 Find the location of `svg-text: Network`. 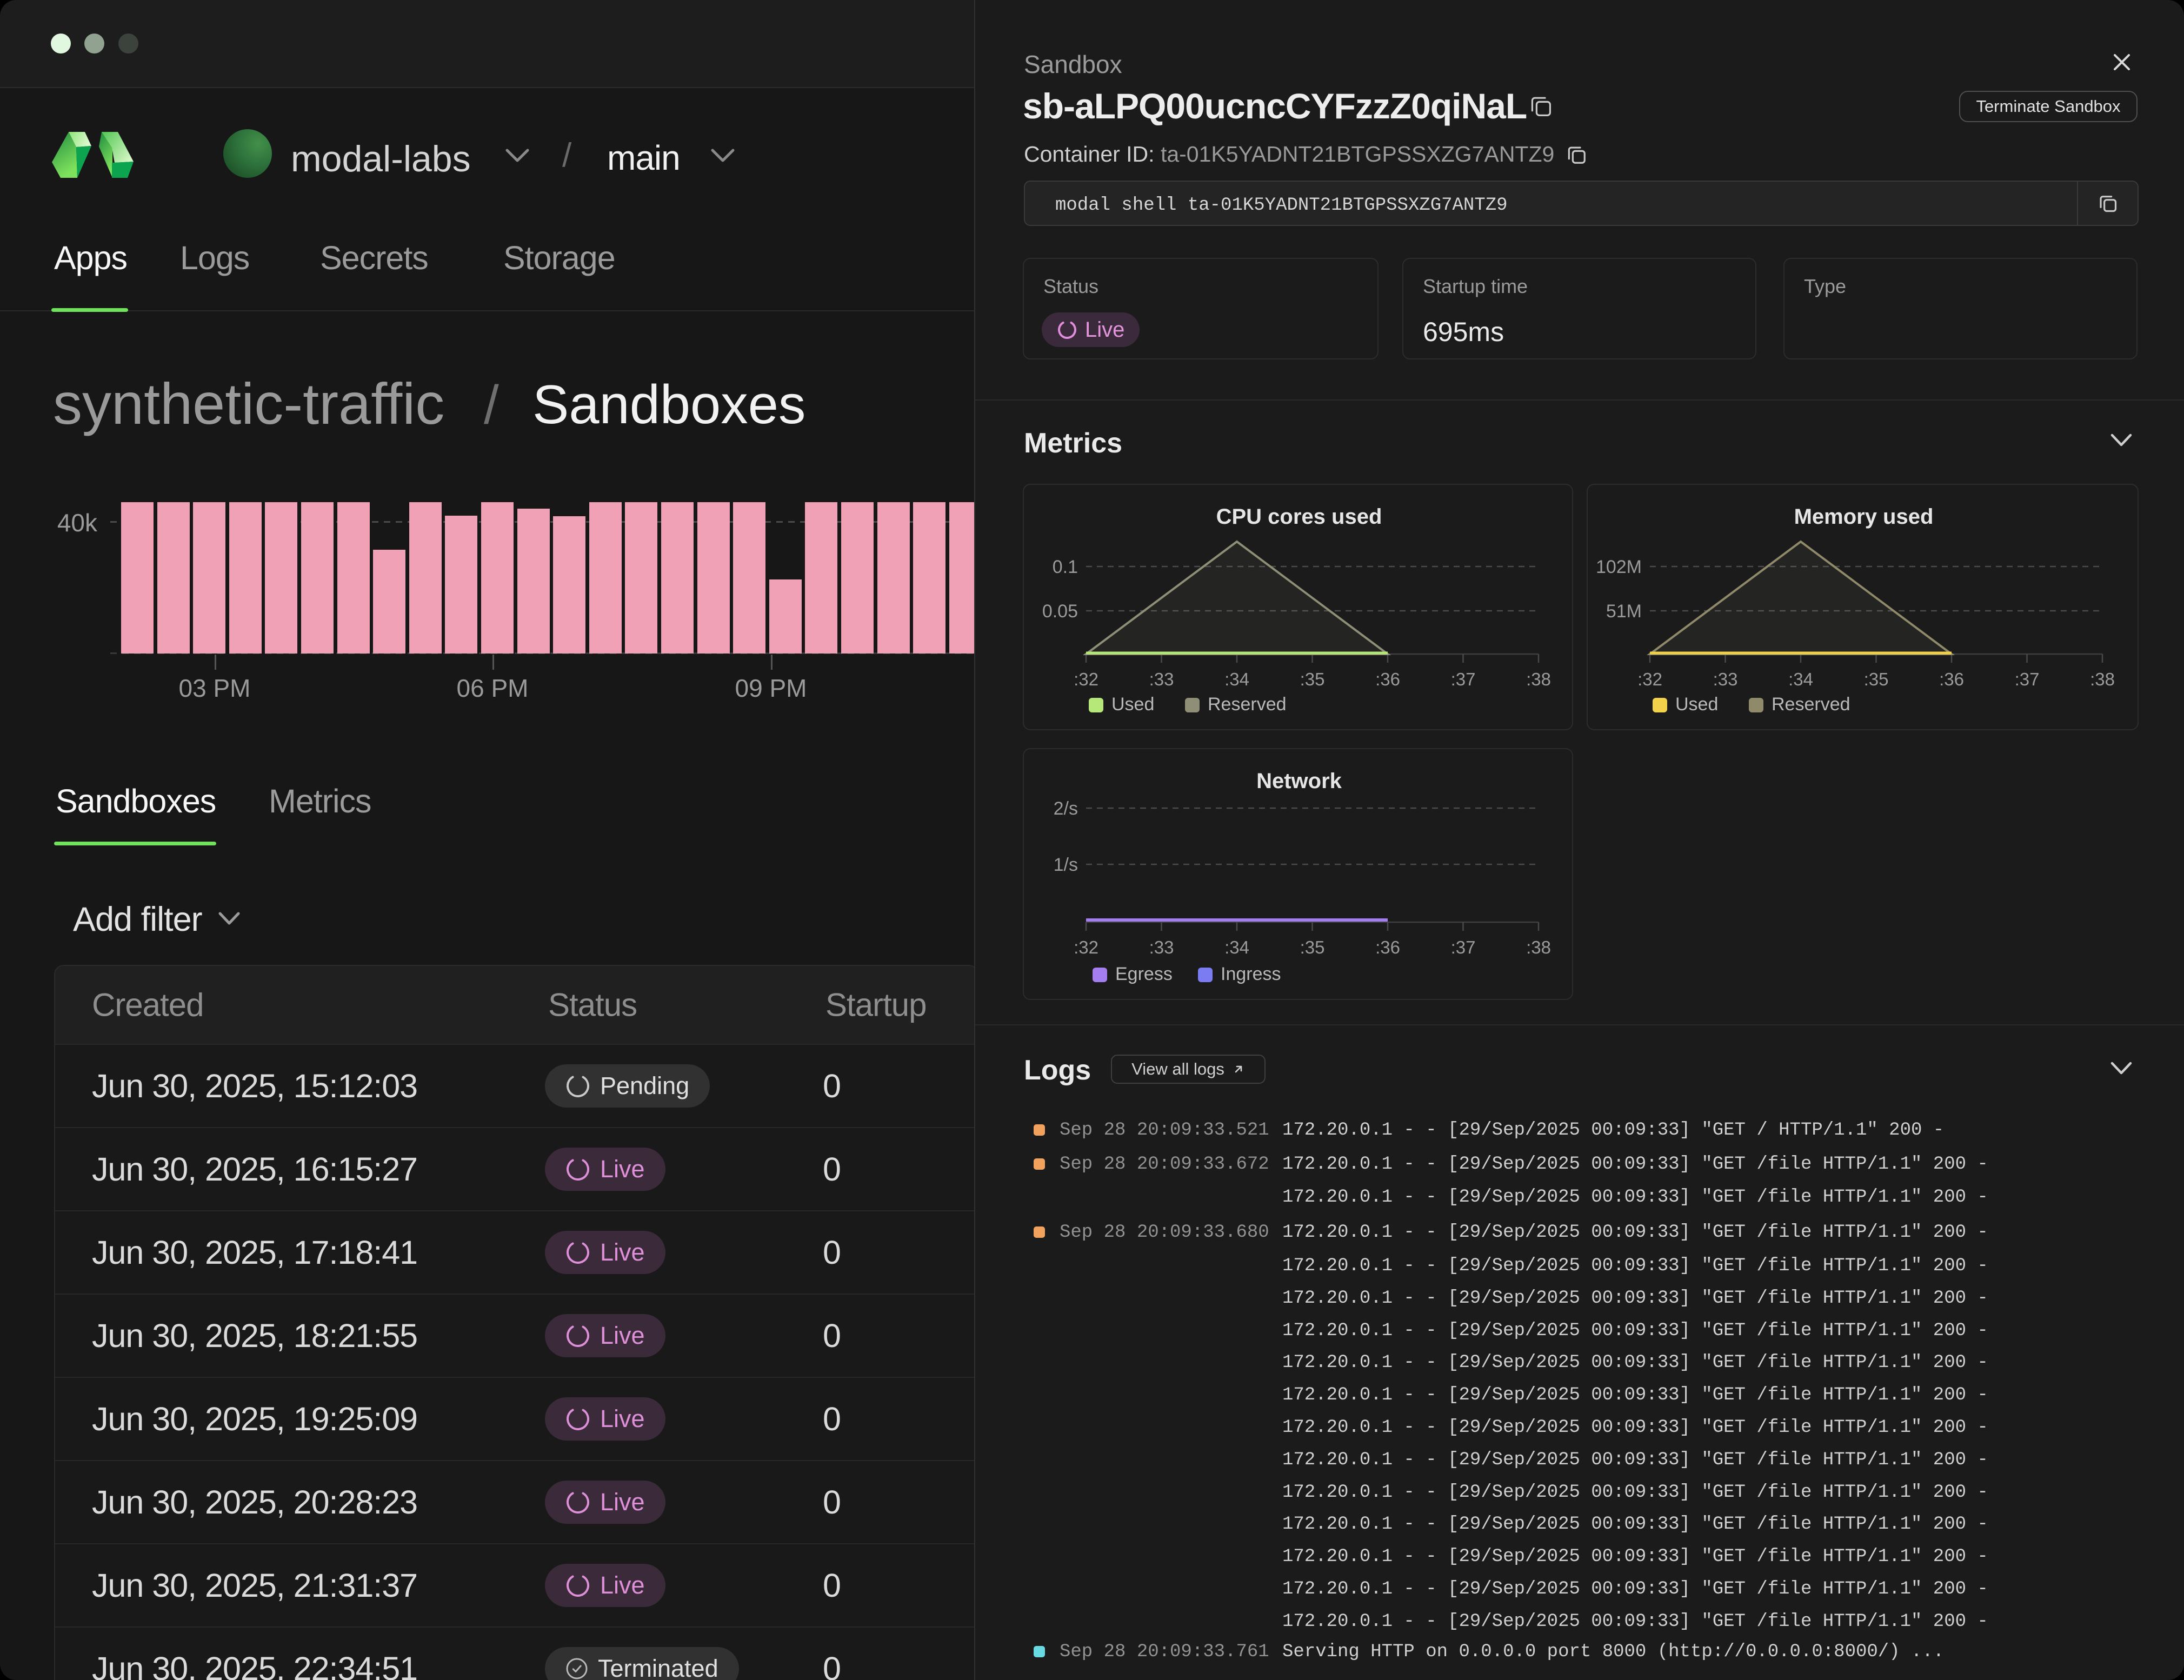

svg-text: Network is located at coordinates (1299, 781).